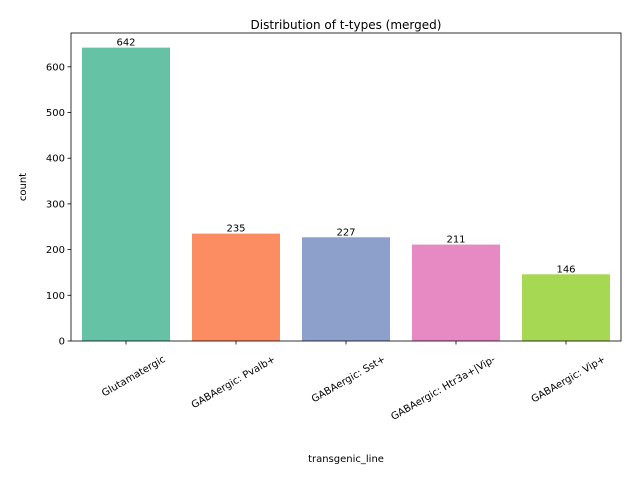  What do you see at coordinates (345, 232) in the screenshot?
I see `data-label-2: 227` at bounding box center [345, 232].